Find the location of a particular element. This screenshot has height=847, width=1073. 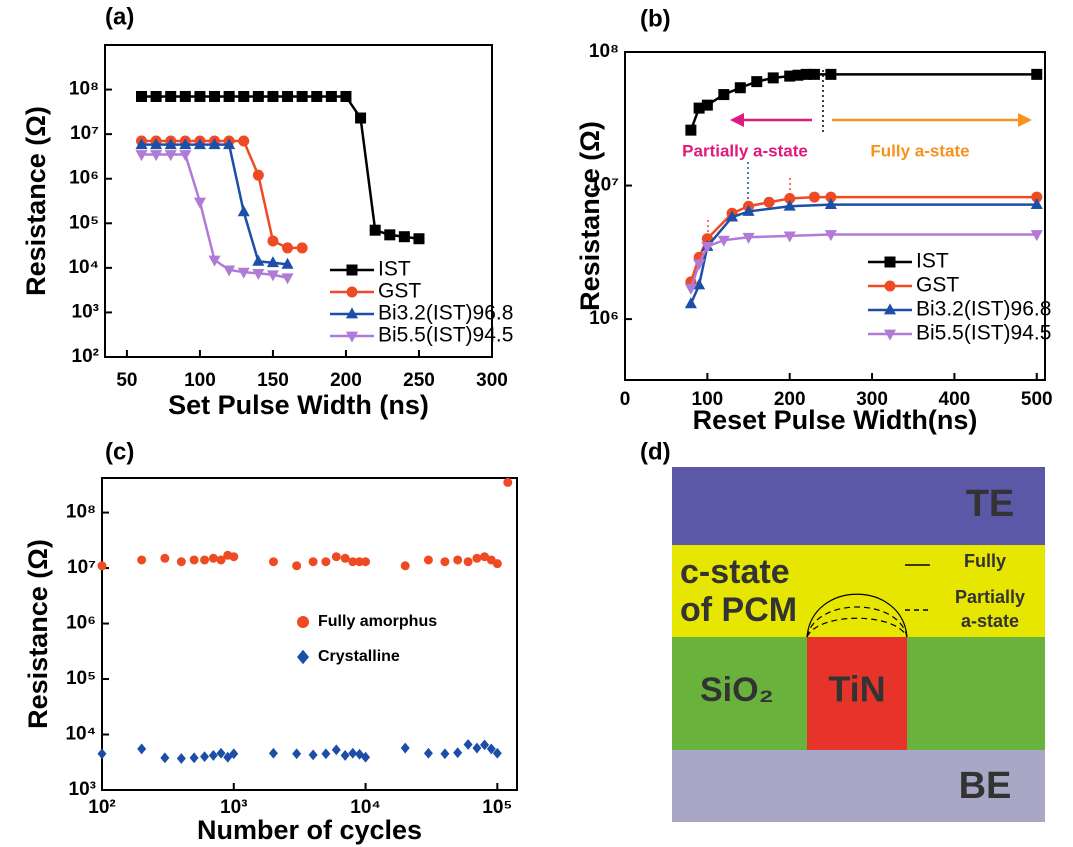

panel-label: (c) is located at coordinates (119, 451).